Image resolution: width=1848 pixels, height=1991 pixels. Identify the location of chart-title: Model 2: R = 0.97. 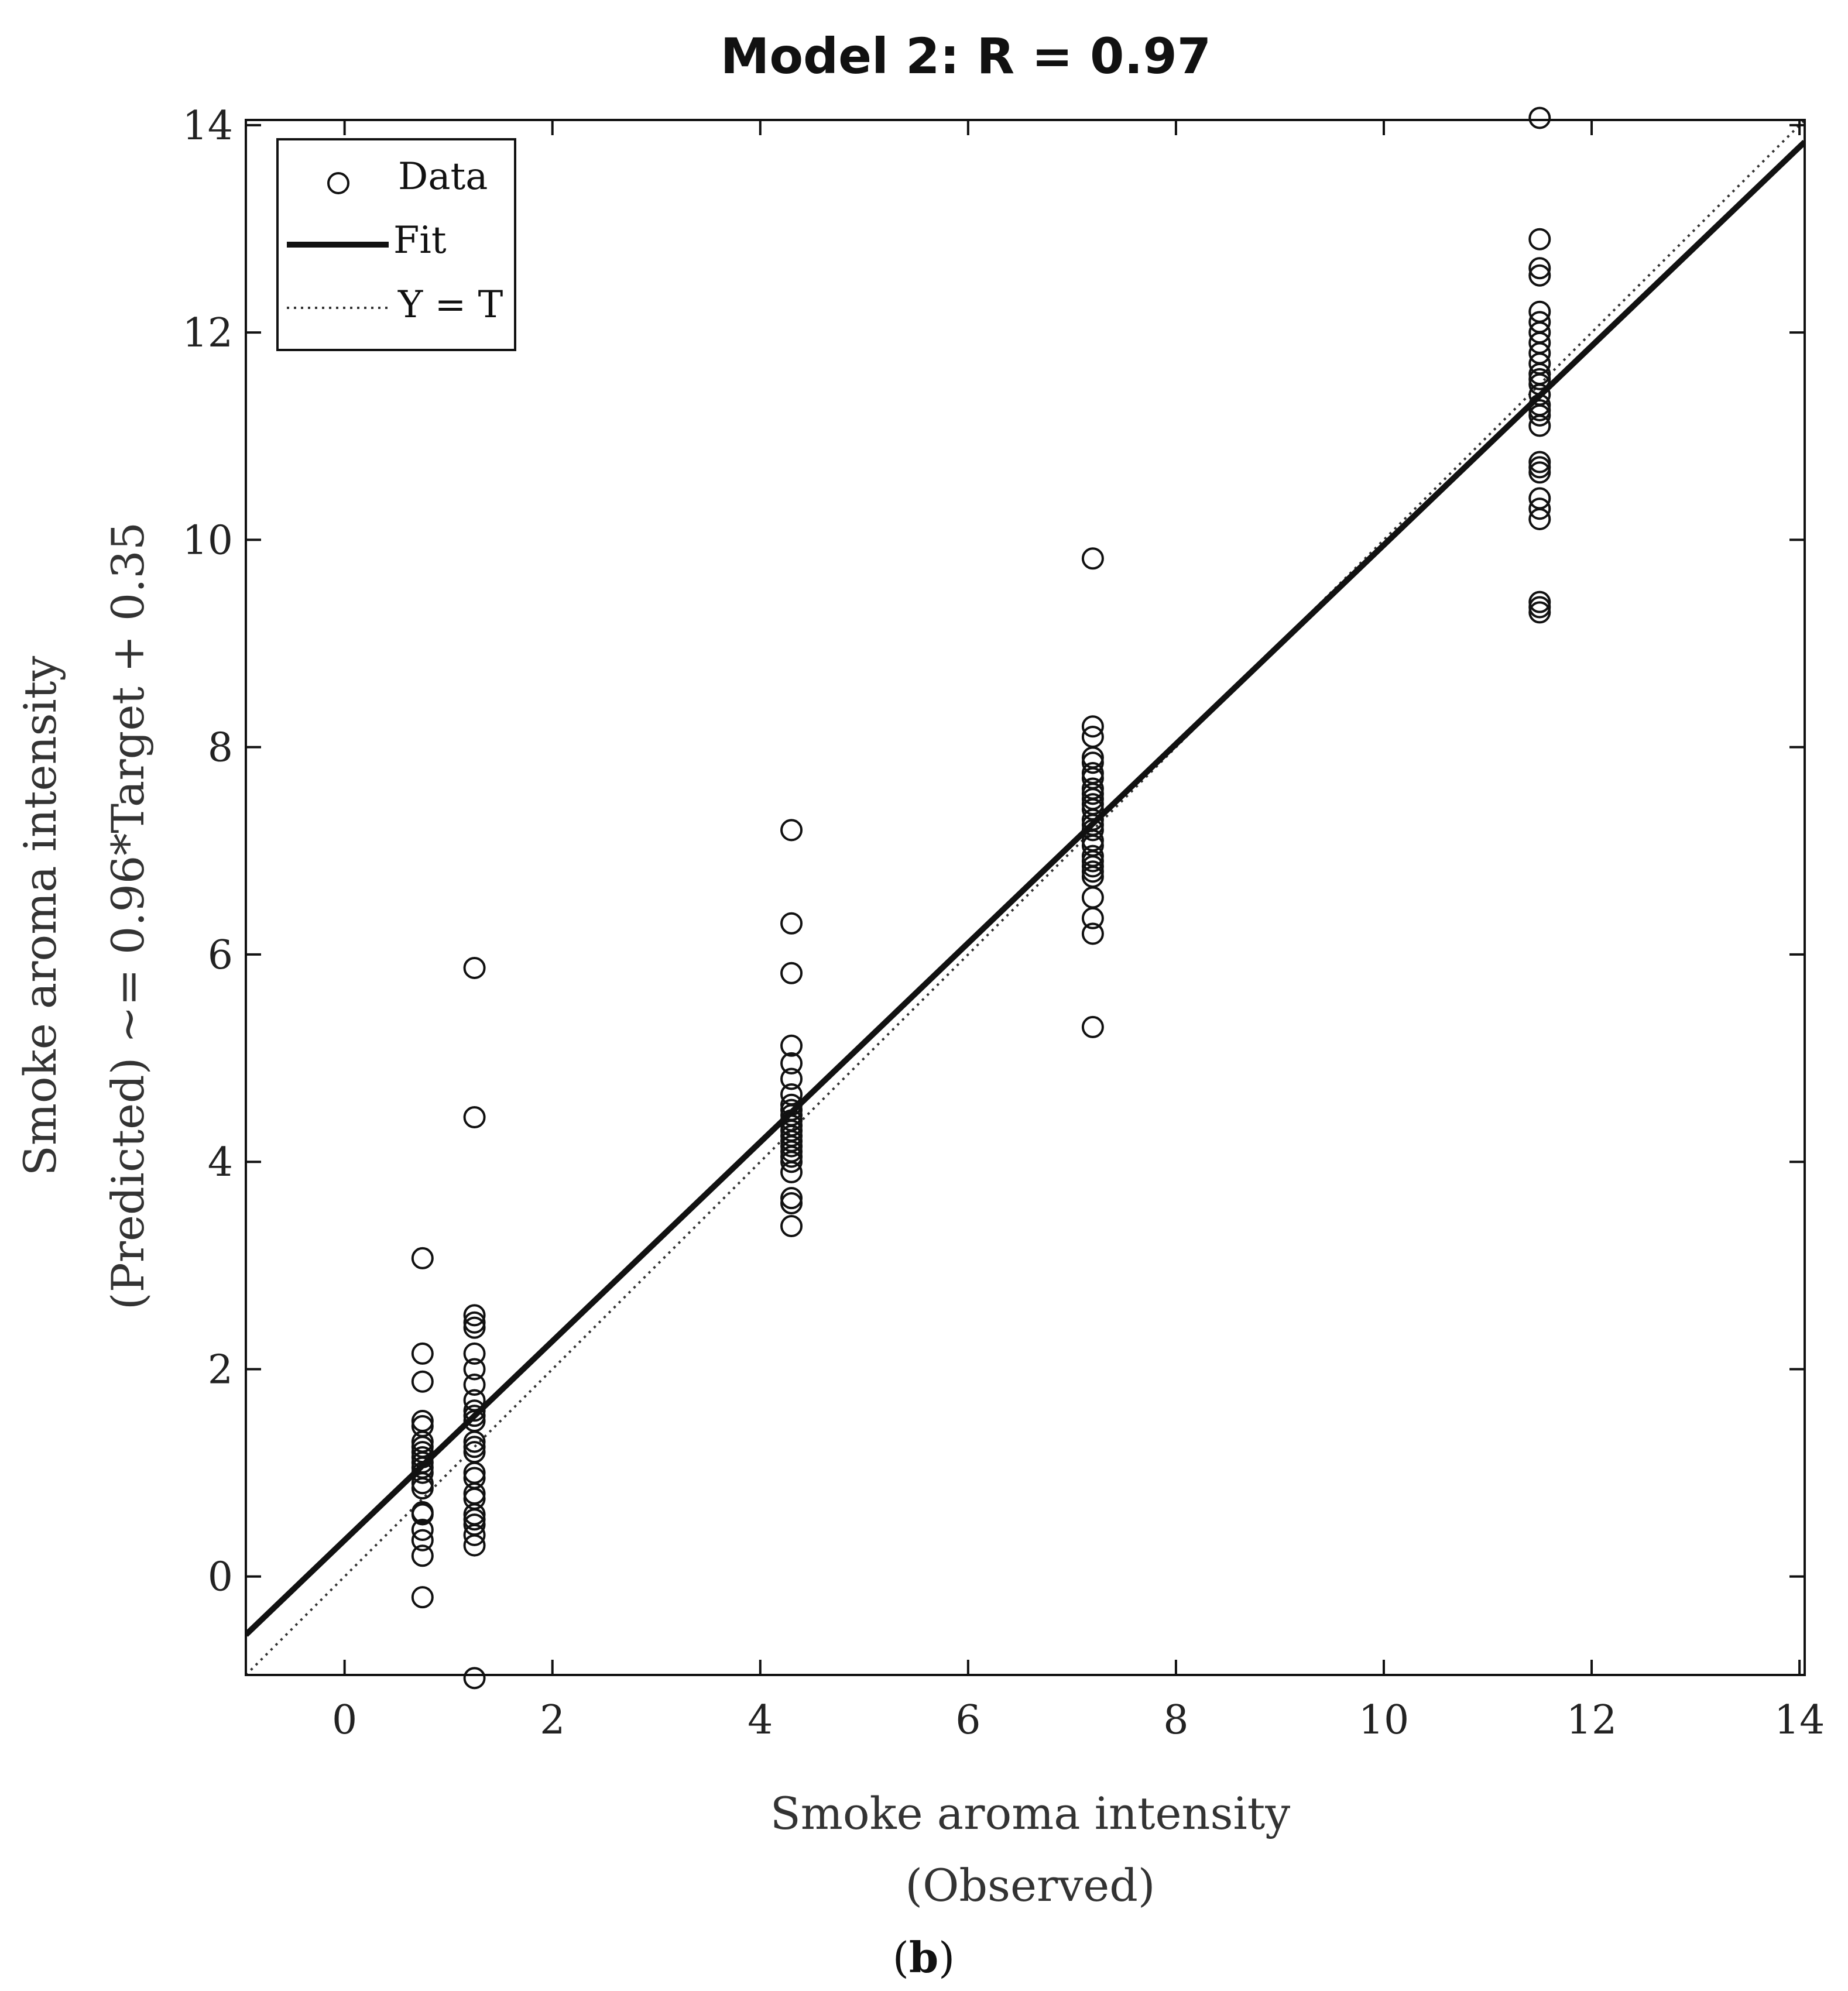
(966, 56).